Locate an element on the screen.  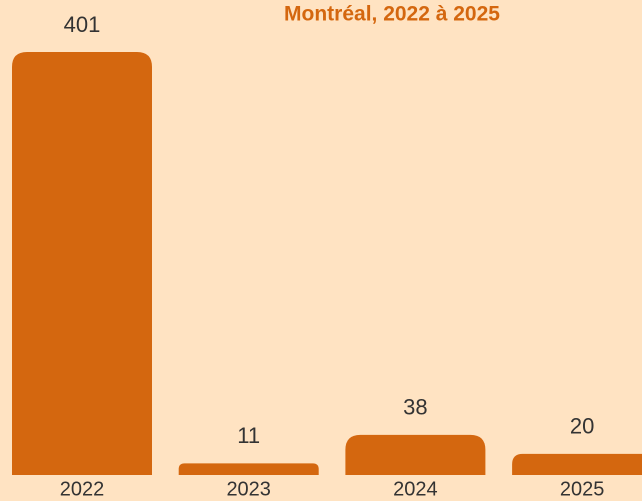
x-tick-label: 2025 is located at coordinates (582, 489).